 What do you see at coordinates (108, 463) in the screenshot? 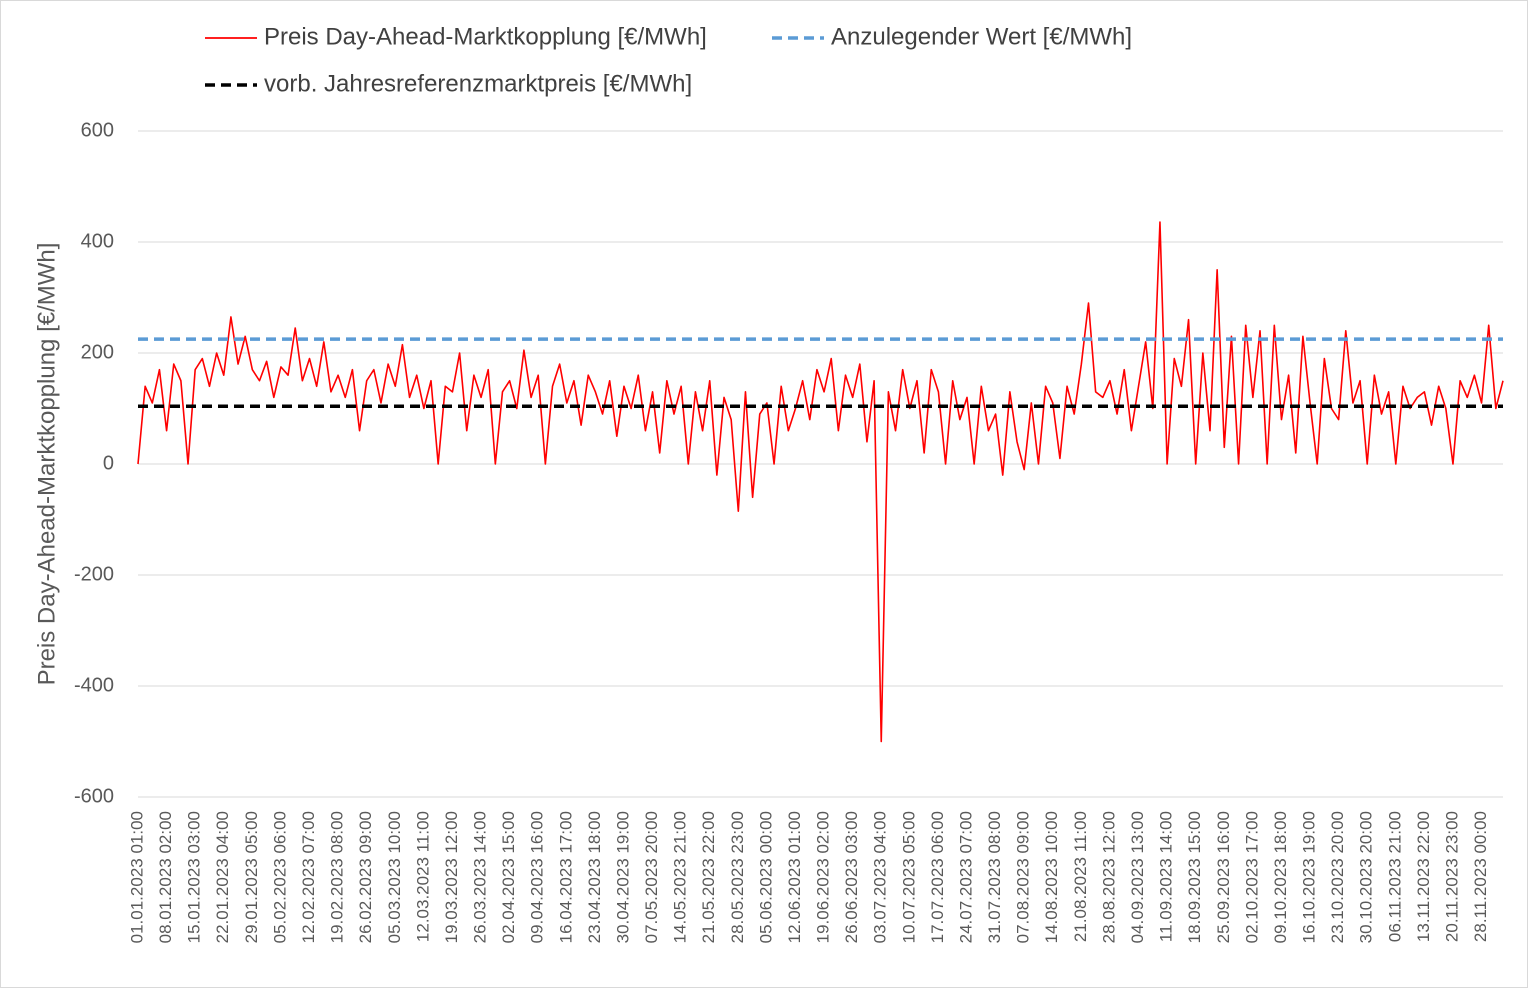
I see `y-tick-label: 0` at bounding box center [108, 463].